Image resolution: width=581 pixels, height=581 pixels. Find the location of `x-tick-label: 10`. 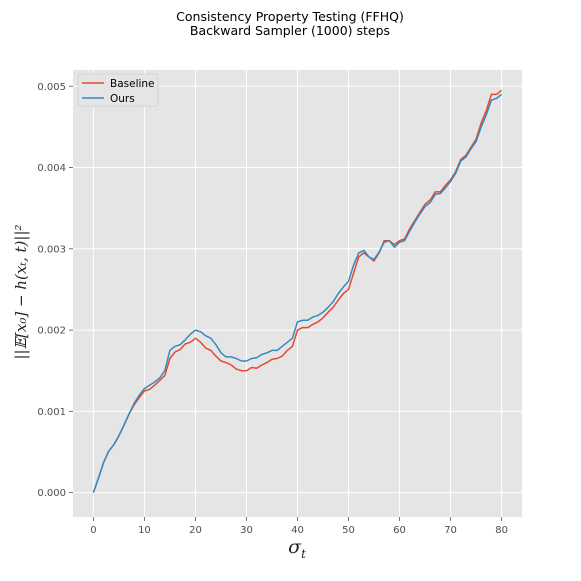

x-tick-label: 10 is located at coordinates (144, 530).